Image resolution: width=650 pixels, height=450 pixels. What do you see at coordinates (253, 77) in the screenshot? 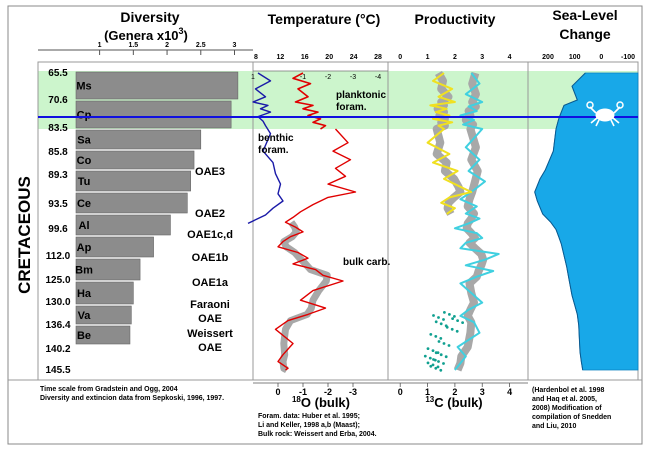
I see `o18-top-tick: 1` at bounding box center [253, 77].